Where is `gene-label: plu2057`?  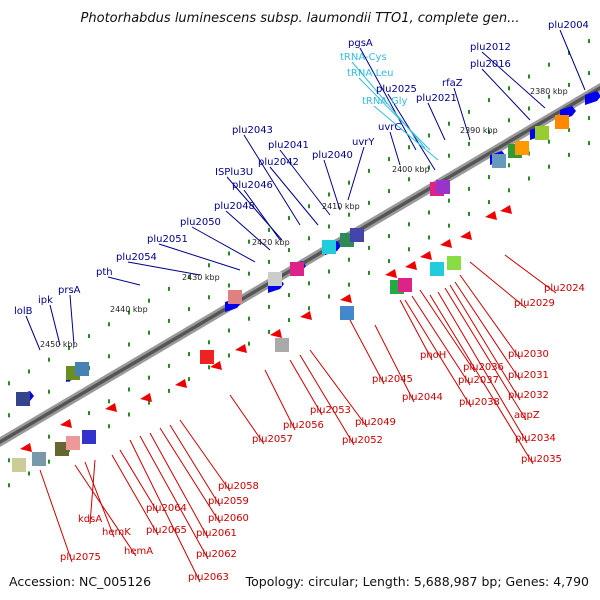
gene-label: plu2057 is located at coordinates (272, 439).